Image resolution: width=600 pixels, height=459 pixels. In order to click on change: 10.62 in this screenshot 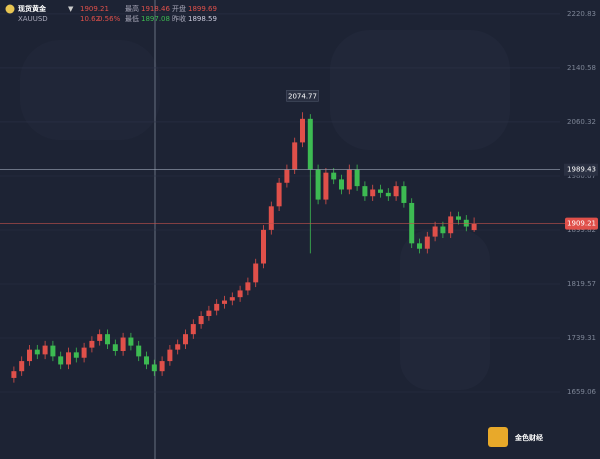, I will do `click(90, 19)`.